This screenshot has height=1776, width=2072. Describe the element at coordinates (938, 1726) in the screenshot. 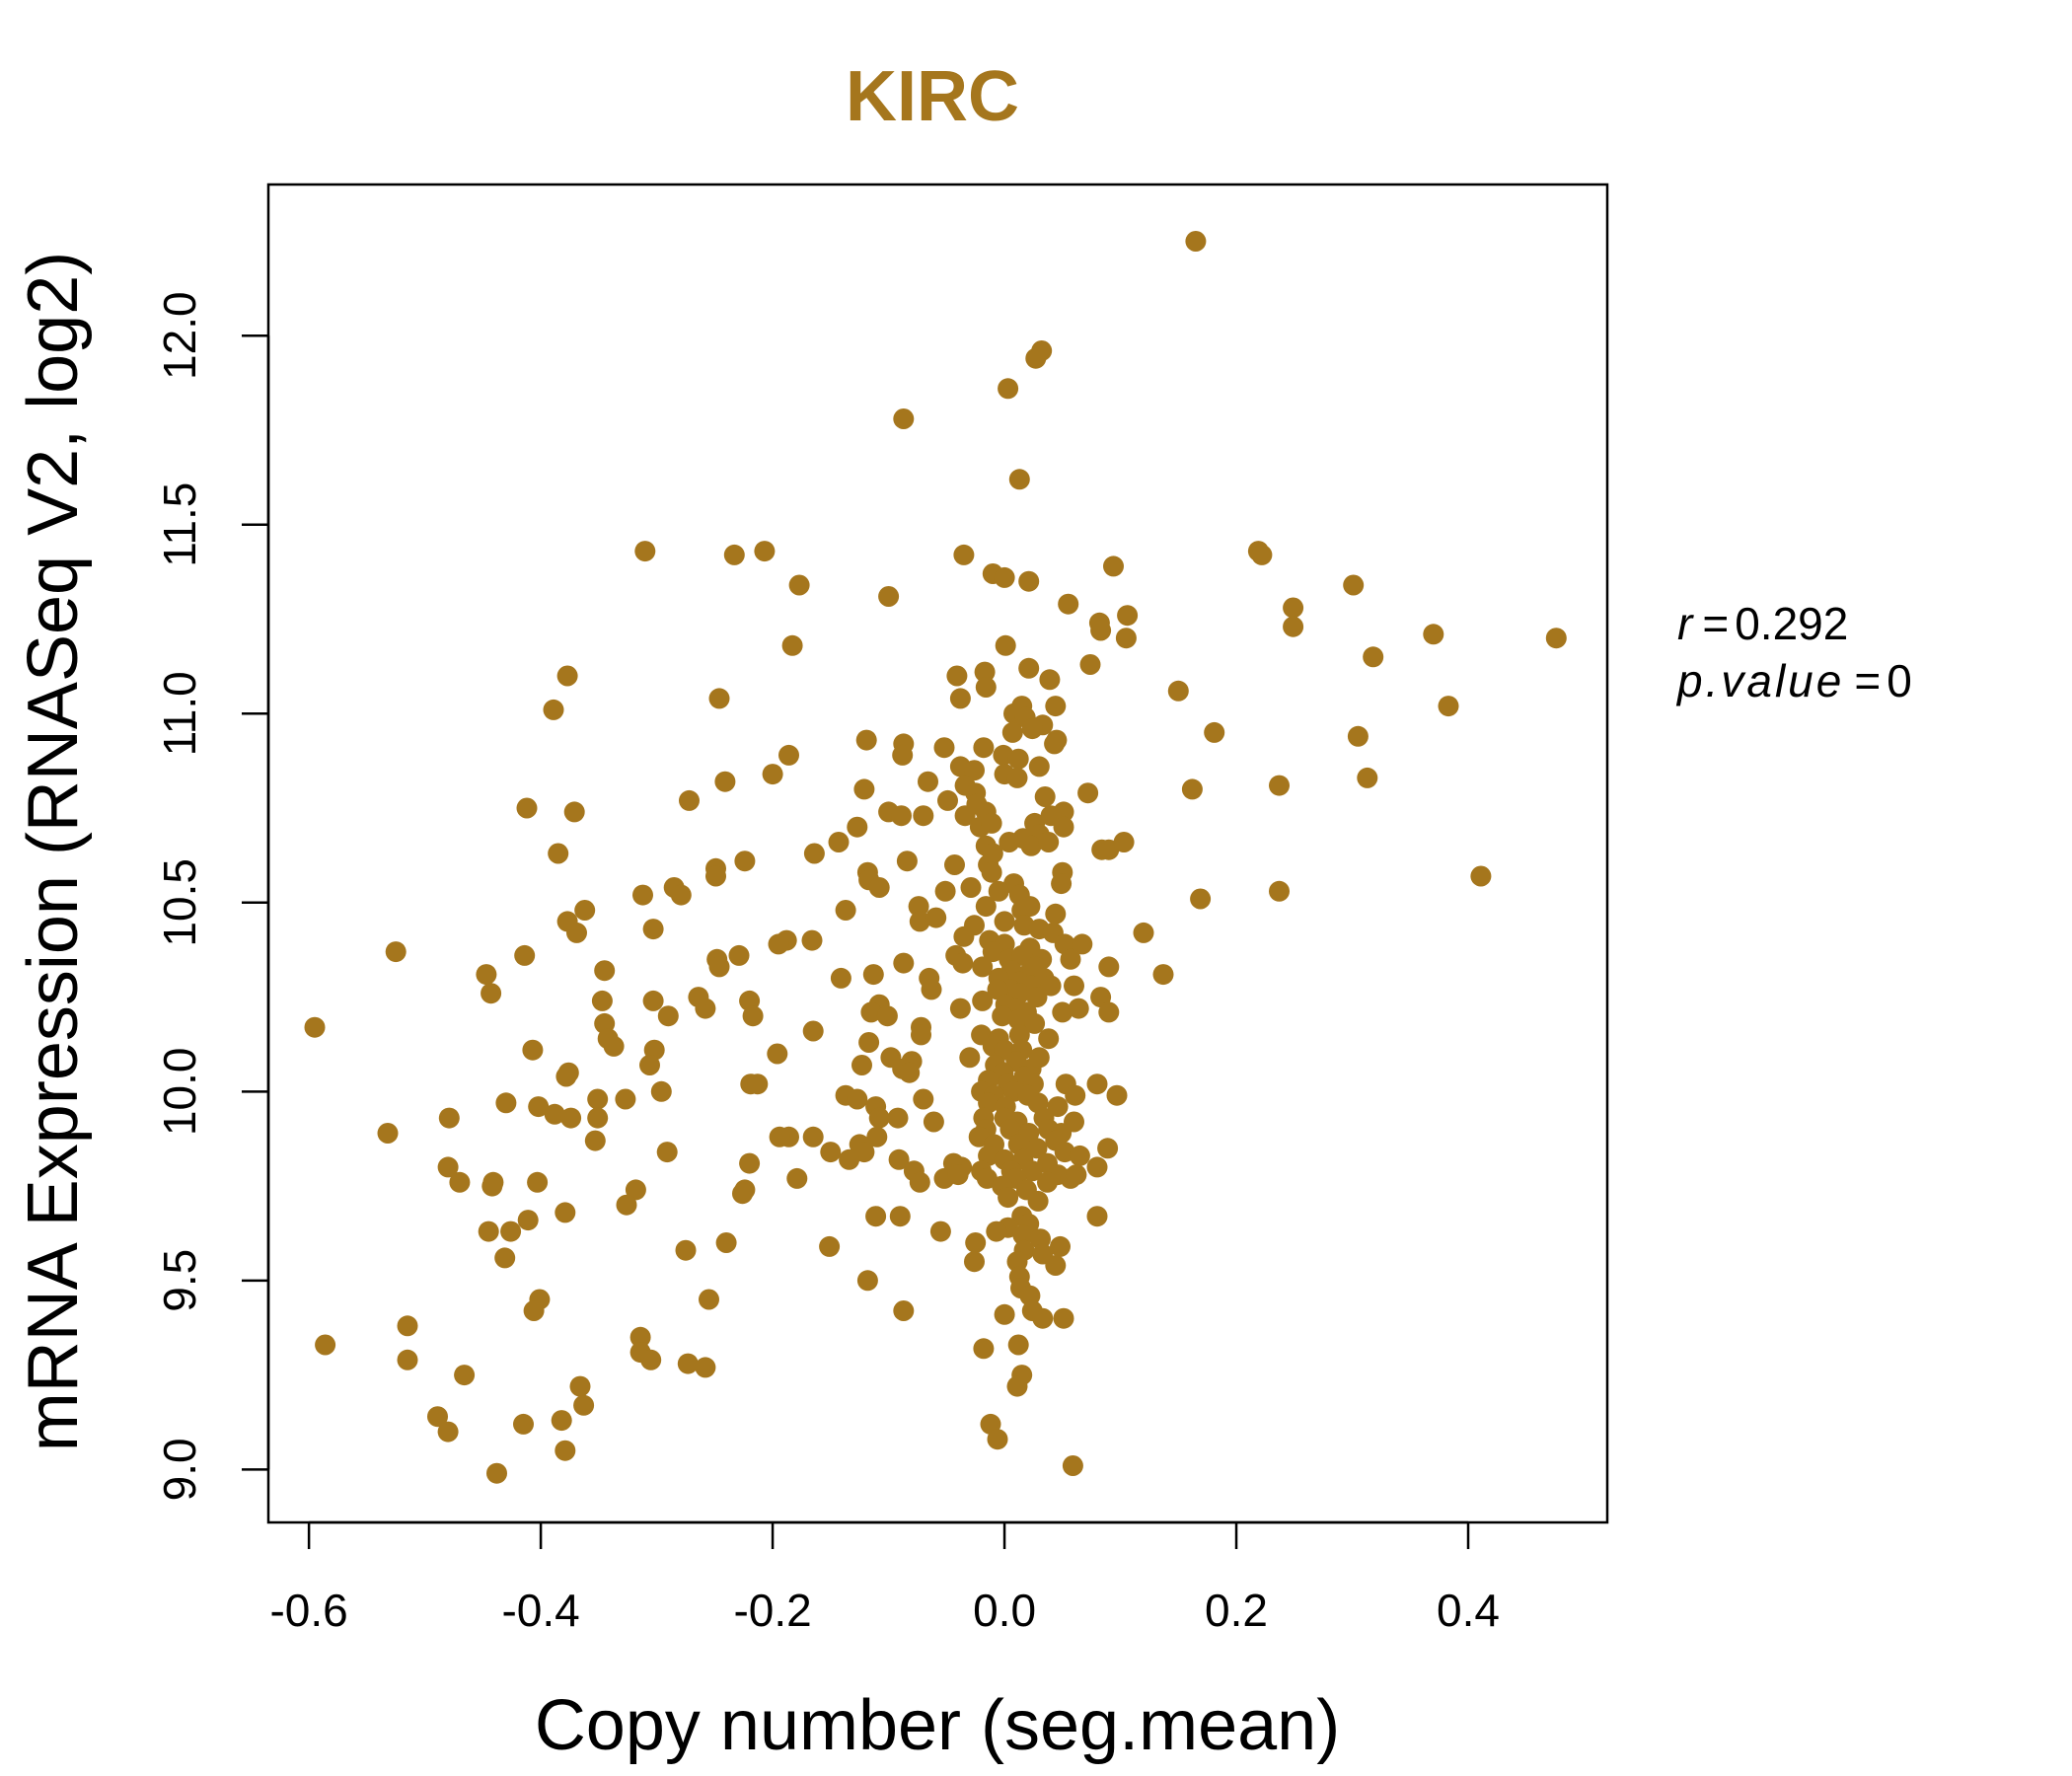

I see `x-axis-title: Copy number (seg.mean)` at that location.